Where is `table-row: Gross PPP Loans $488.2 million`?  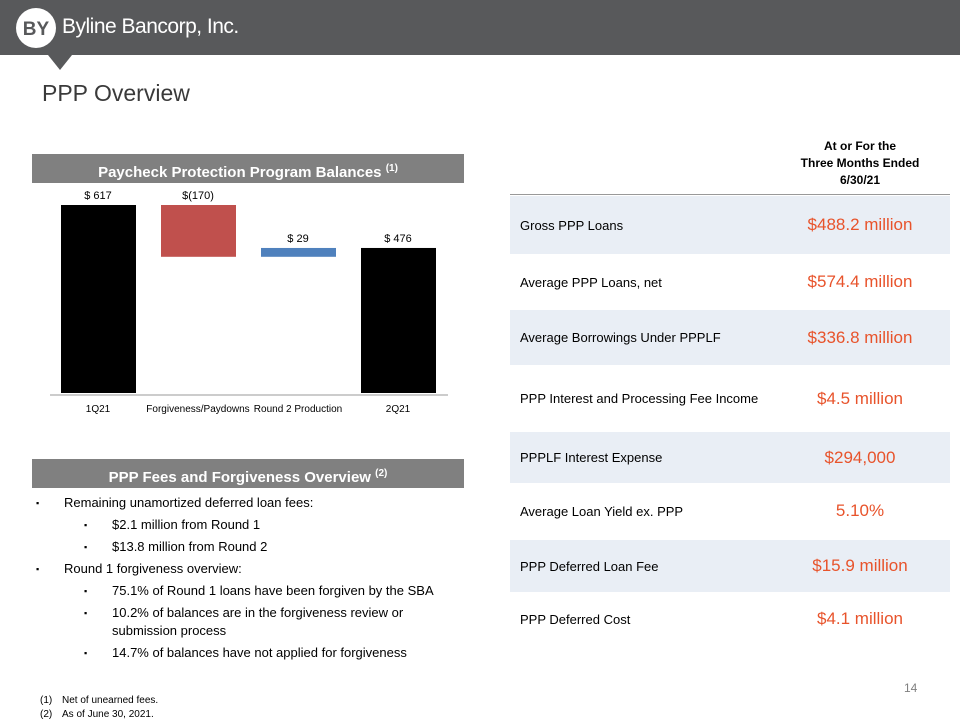 table-row: Gross PPP Loans $488.2 million is located at coordinates (730, 225).